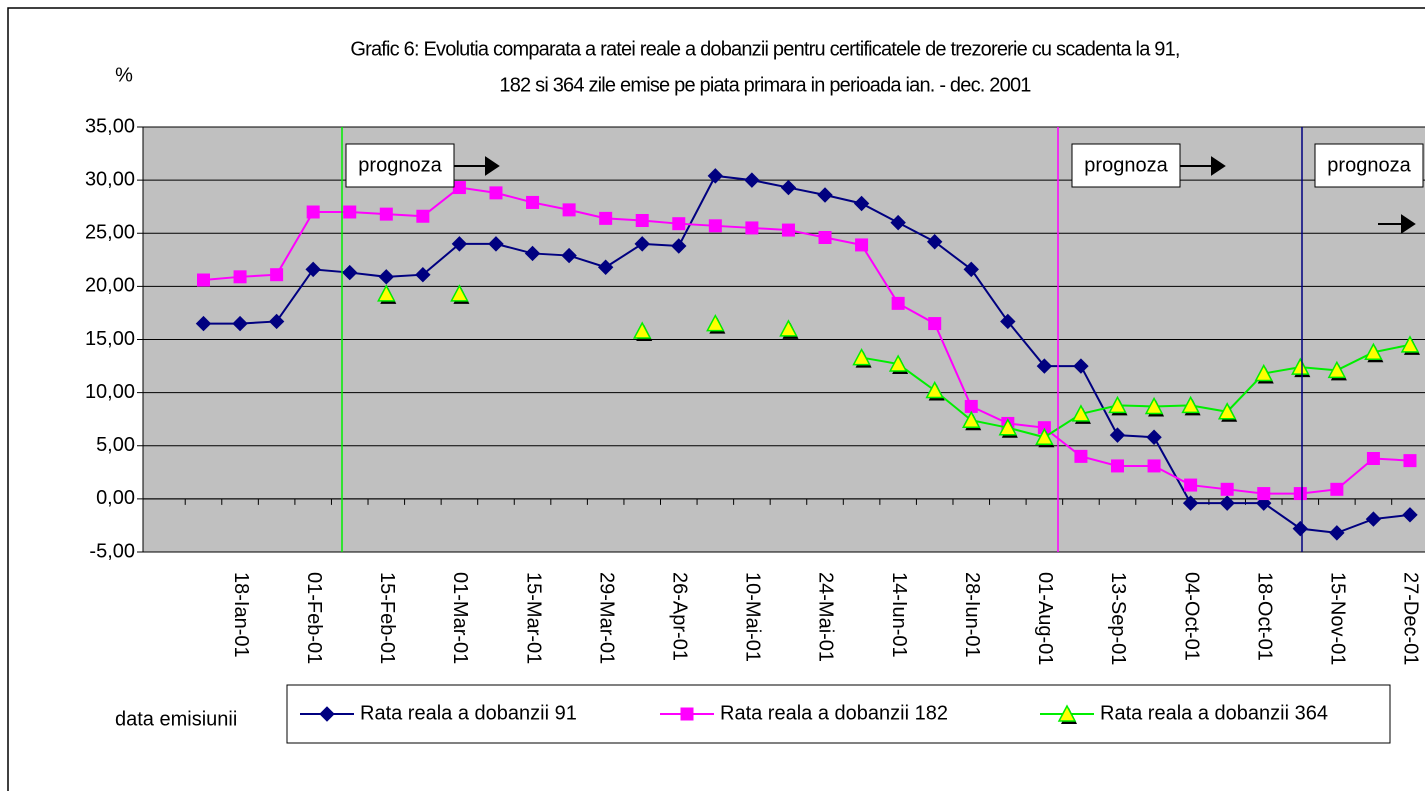 This screenshot has width=1425, height=791. I want to click on x-tick-label: 15-Mar-01, so click(533, 618).